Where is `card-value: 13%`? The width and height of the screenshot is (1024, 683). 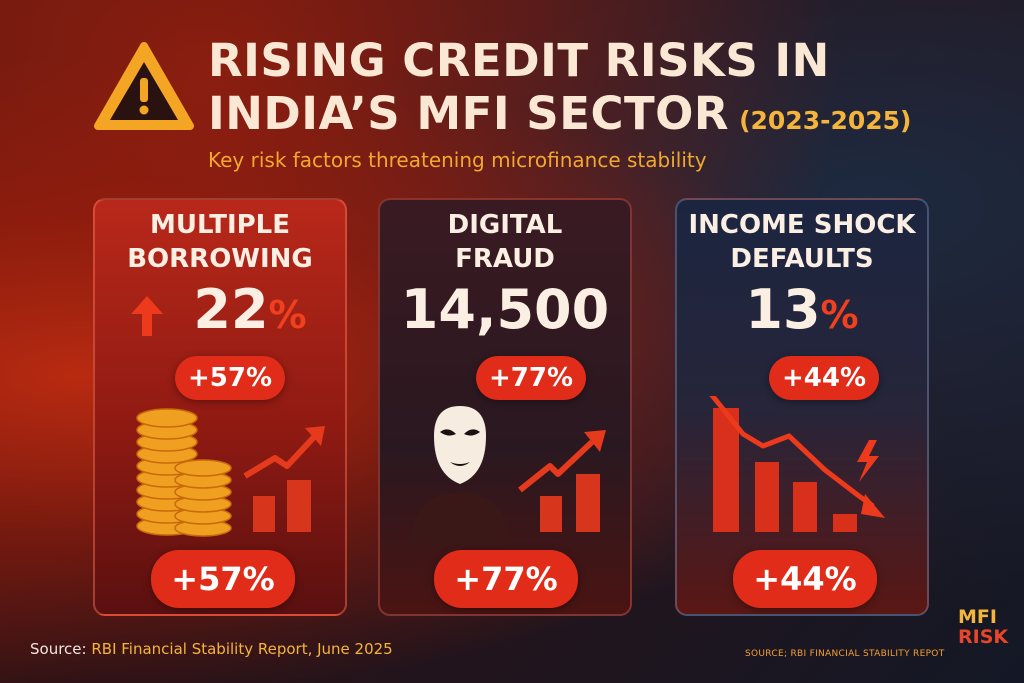 card-value: 13% is located at coordinates (802, 312).